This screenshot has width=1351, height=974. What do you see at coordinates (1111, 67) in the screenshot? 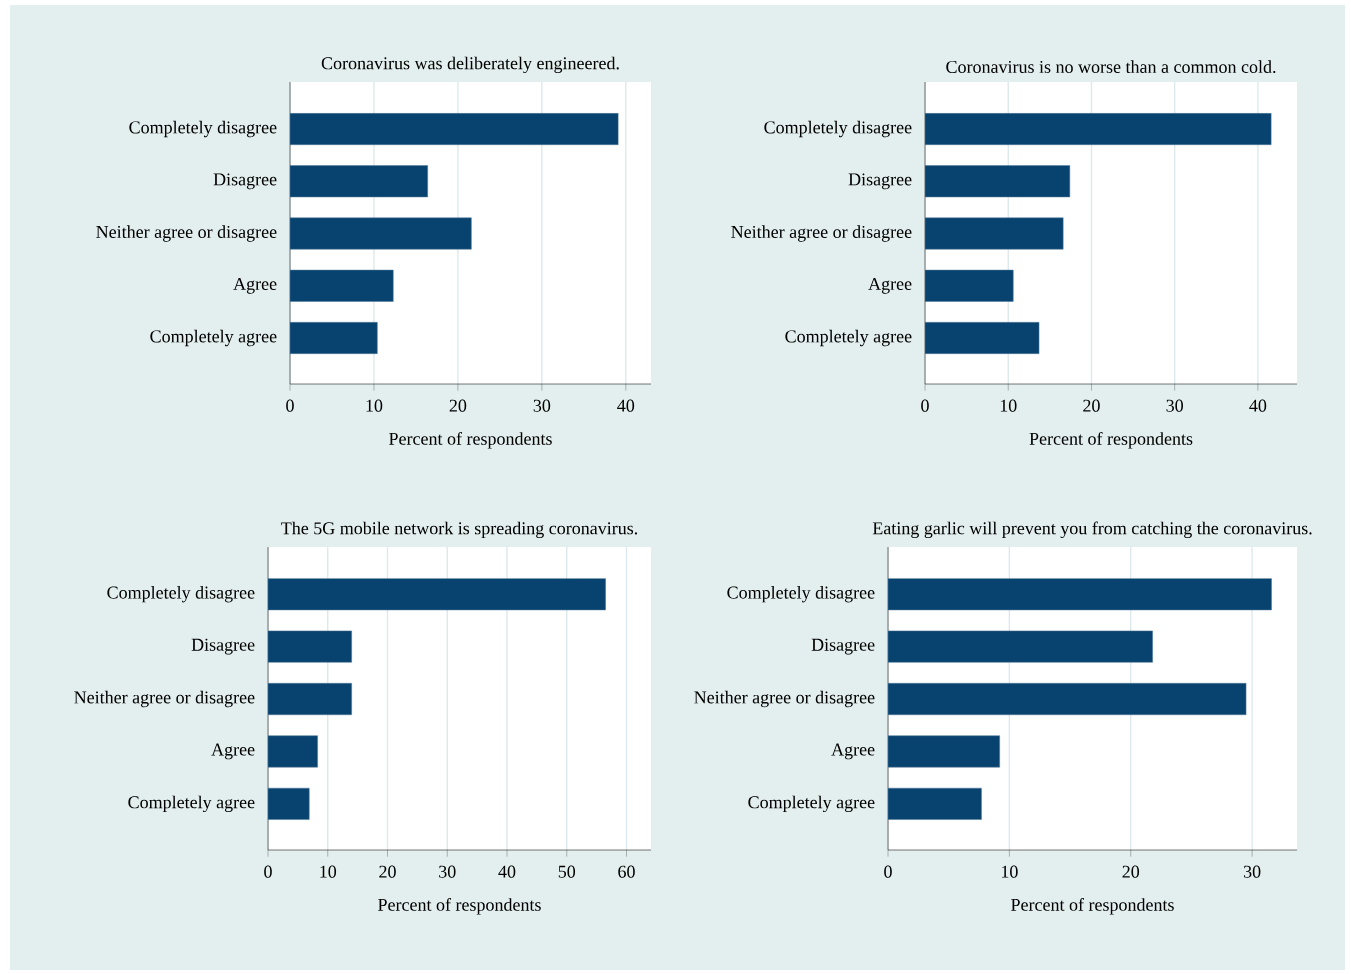
I see `chart-title: Coronavirus is no worse than a common cold.` at bounding box center [1111, 67].